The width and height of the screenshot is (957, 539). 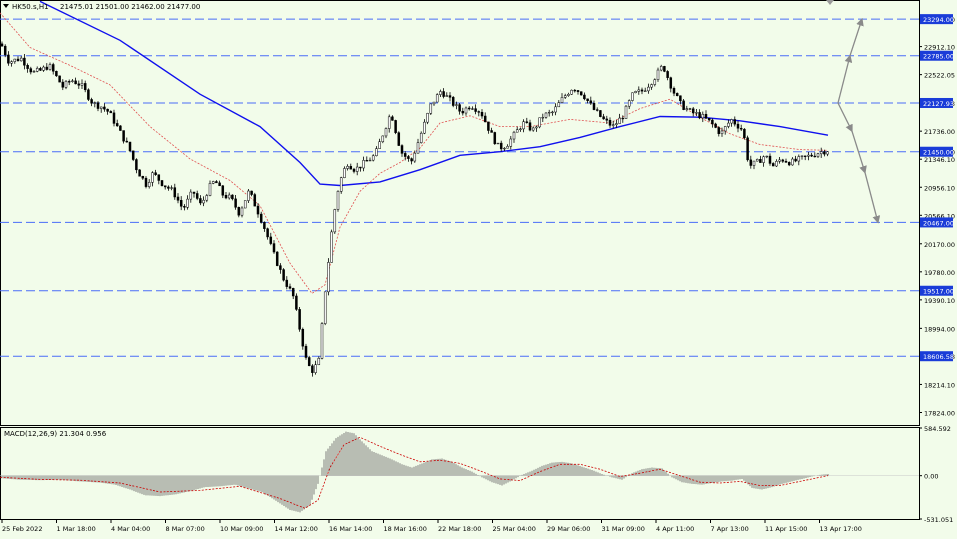 I want to click on macd-y-tick-label: -531.051, so click(x=938, y=520).